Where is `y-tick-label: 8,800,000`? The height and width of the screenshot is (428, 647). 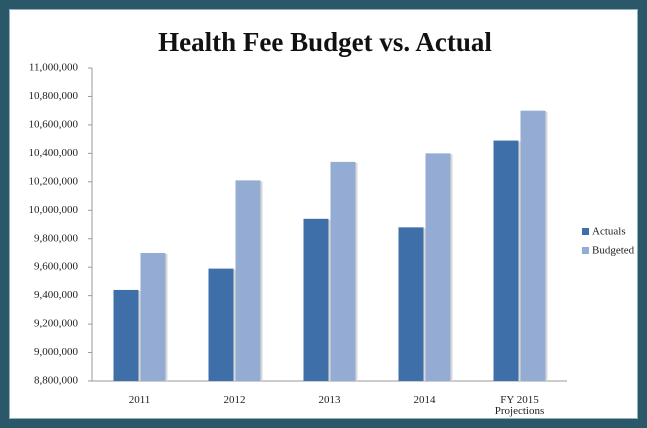 y-tick-label: 8,800,000 is located at coordinates (56, 381).